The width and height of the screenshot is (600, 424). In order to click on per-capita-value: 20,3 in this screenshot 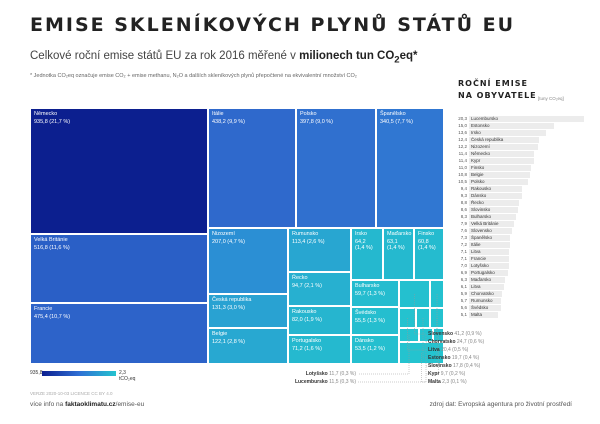, I will do `click(462, 118)`.